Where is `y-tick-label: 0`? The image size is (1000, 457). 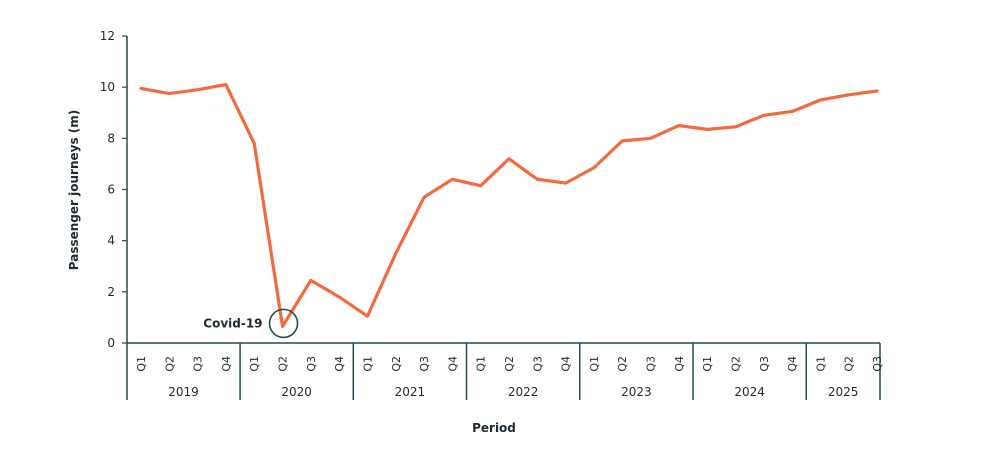 y-tick-label: 0 is located at coordinates (111, 343).